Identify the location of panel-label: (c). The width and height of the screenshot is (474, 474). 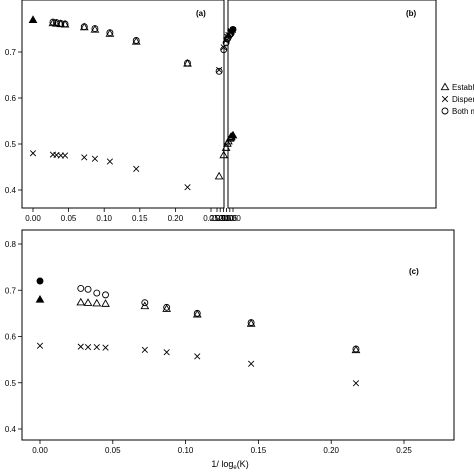
(414, 271).